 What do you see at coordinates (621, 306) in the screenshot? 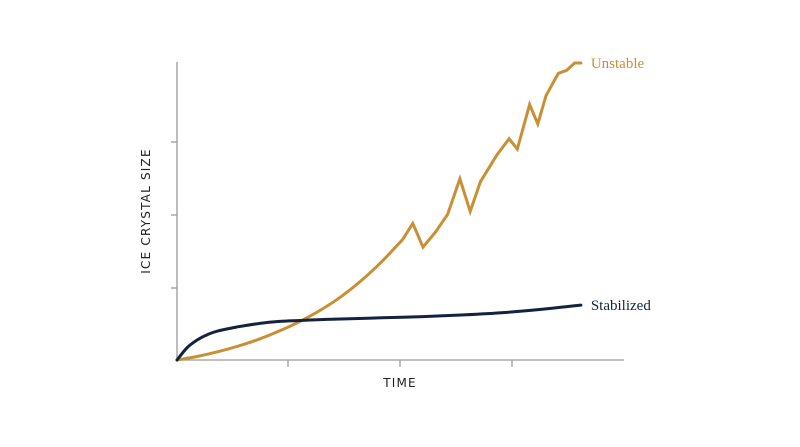
I see `series-label-stabilized: Stabilized` at bounding box center [621, 306].